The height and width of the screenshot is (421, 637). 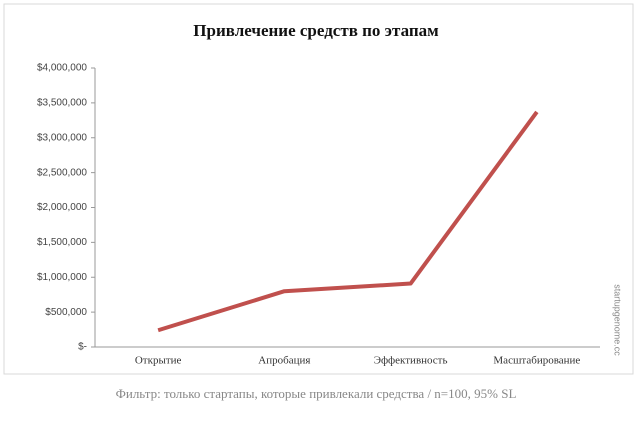 What do you see at coordinates (62, 242) in the screenshot?
I see `y-tick-label: $1,500,000` at bounding box center [62, 242].